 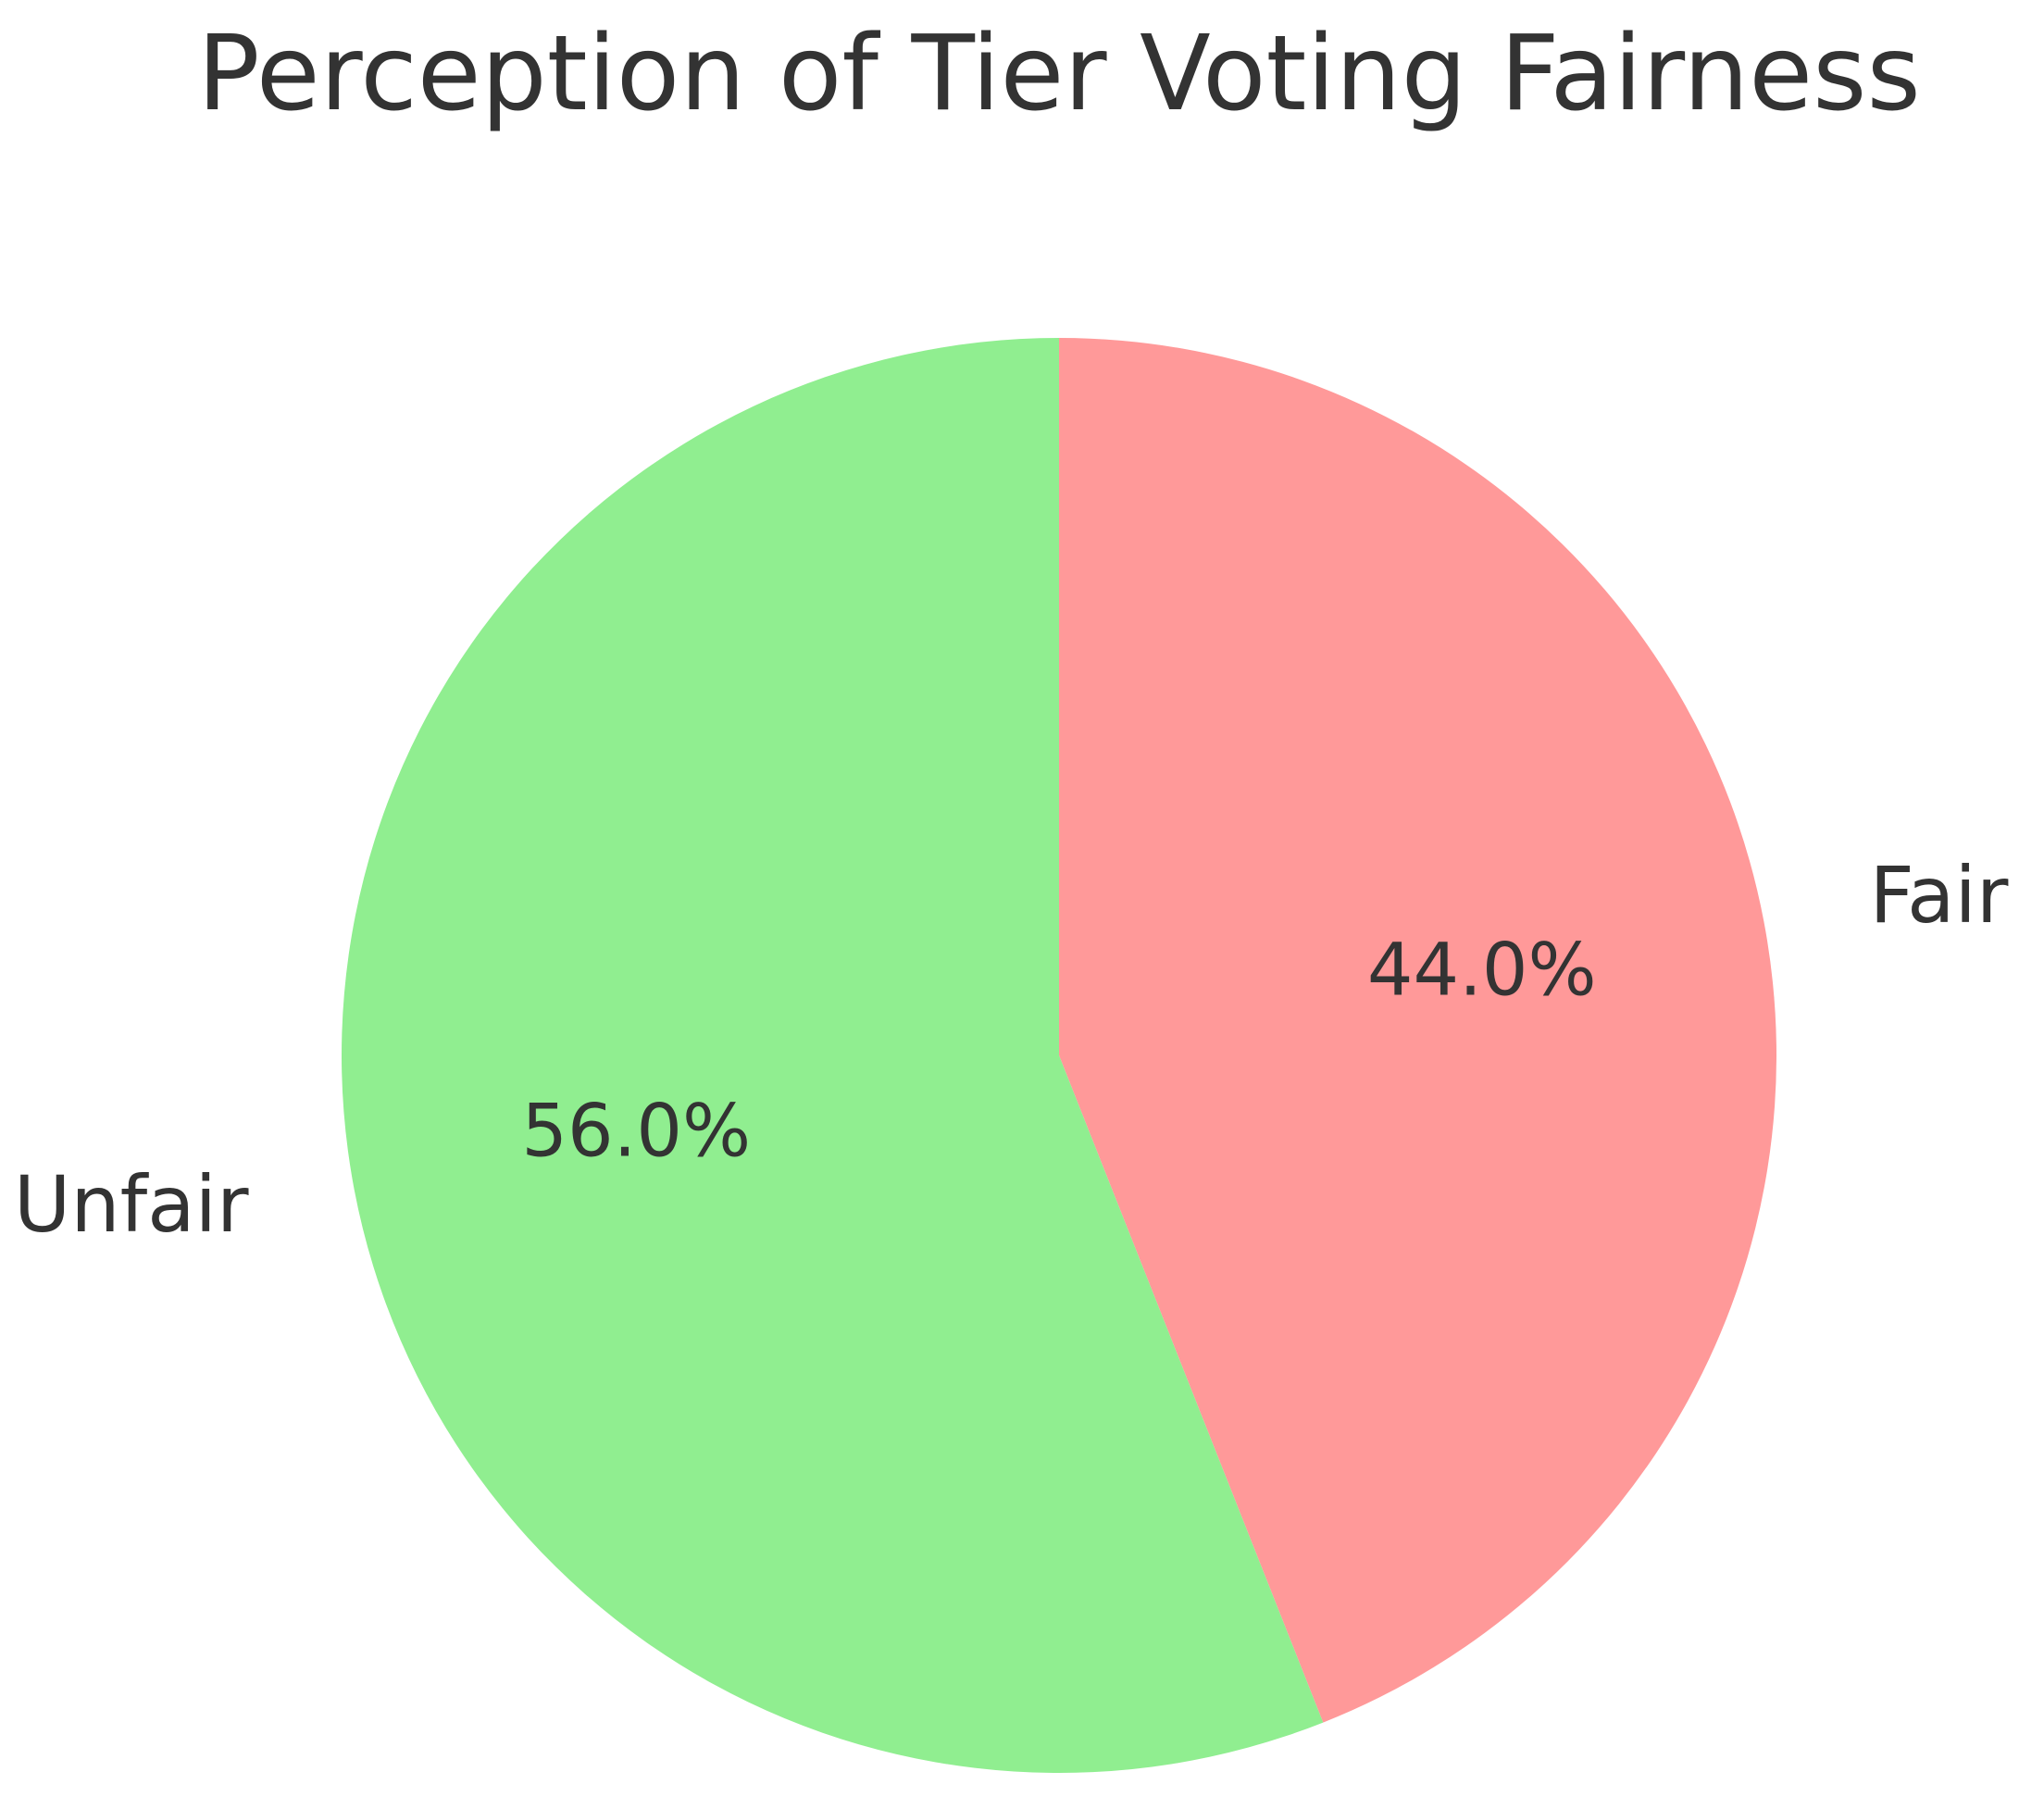 What do you see at coordinates (131, 1204) in the screenshot?
I see `slice-label-unfair: Unfair` at bounding box center [131, 1204].